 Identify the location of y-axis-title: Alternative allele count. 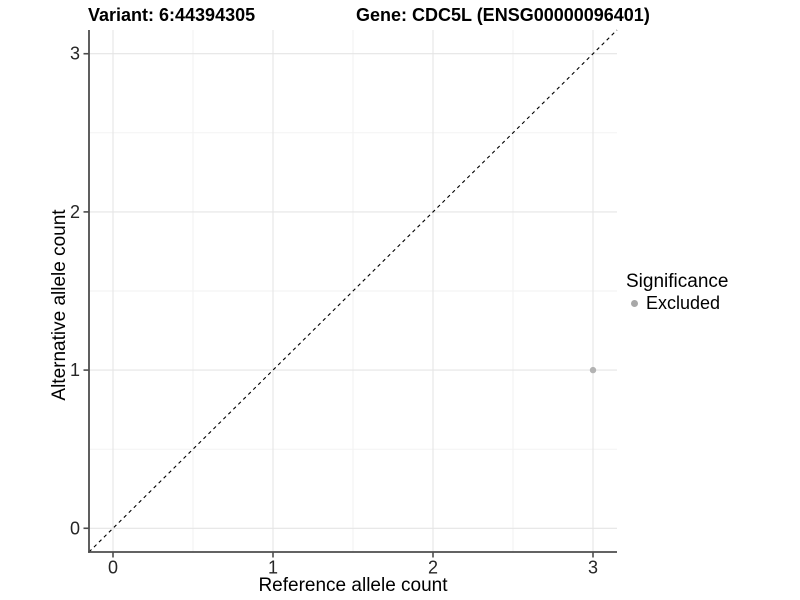
(59, 305).